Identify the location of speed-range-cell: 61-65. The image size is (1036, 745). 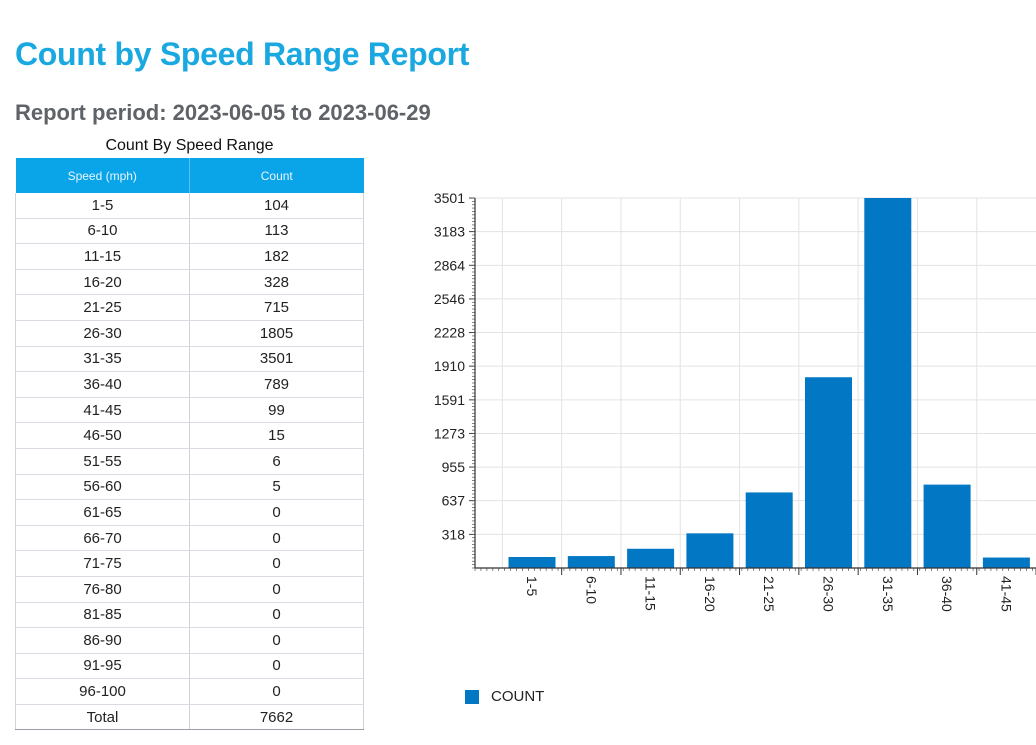
(102, 512).